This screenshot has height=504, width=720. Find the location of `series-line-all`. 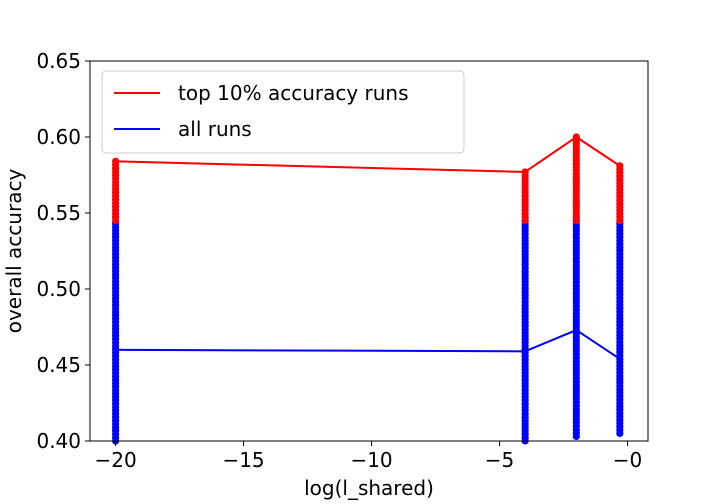

series-line-all is located at coordinates (368, 344).